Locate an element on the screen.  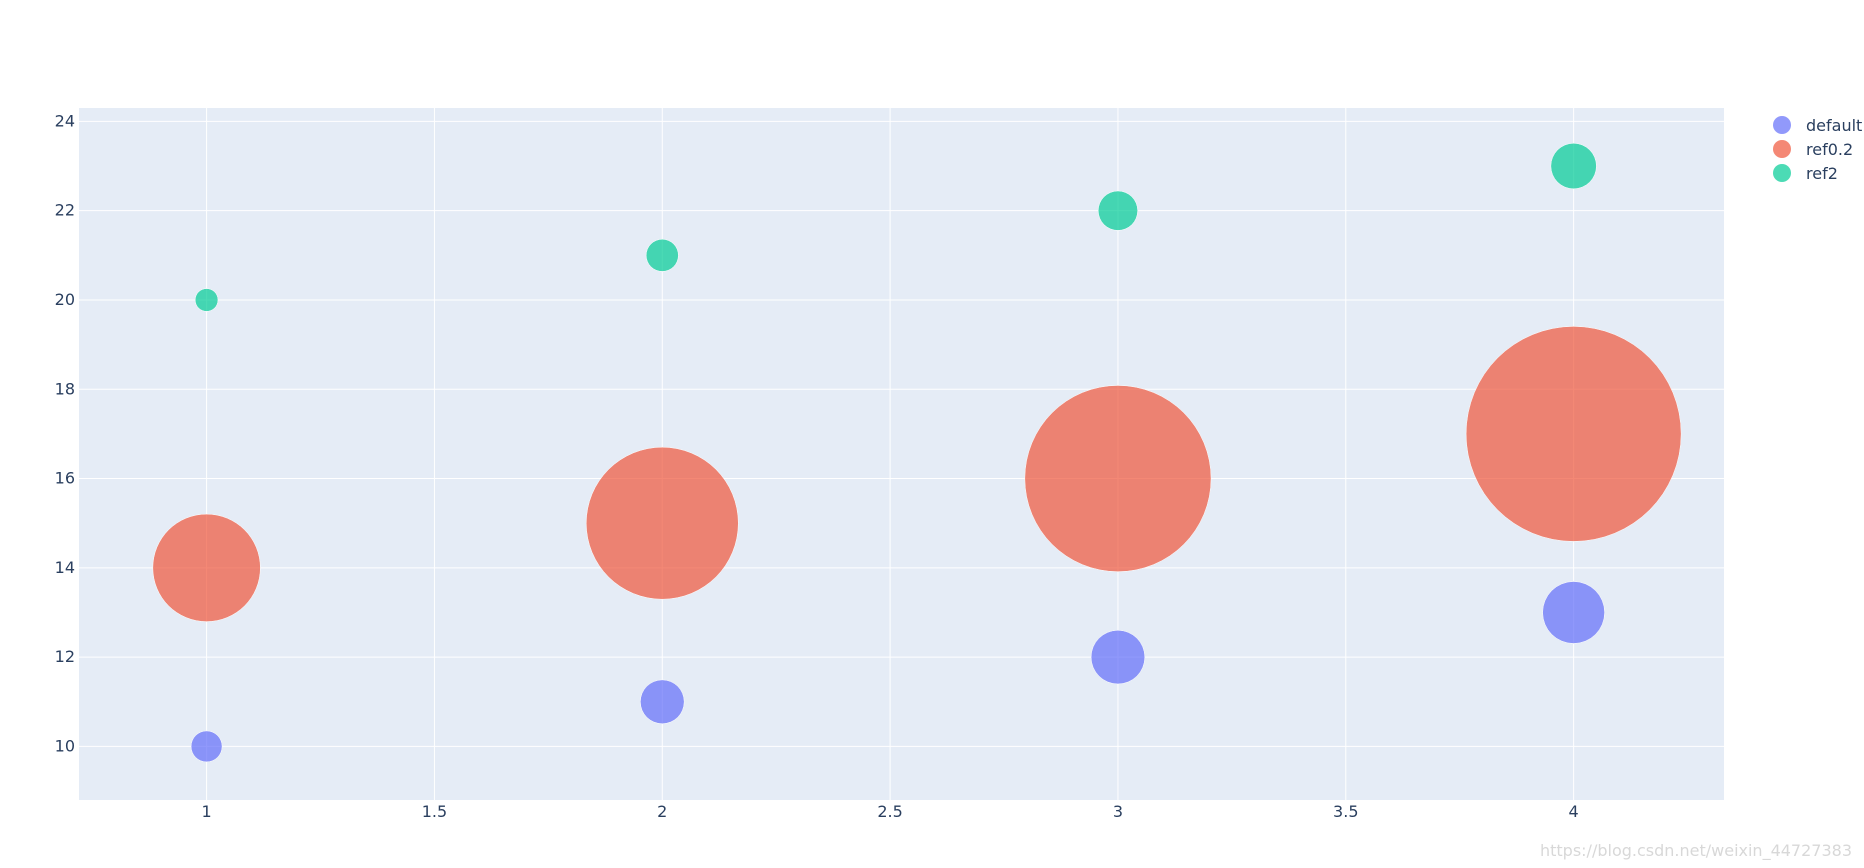
y-tick-label: 16 is located at coordinates (65, 478).